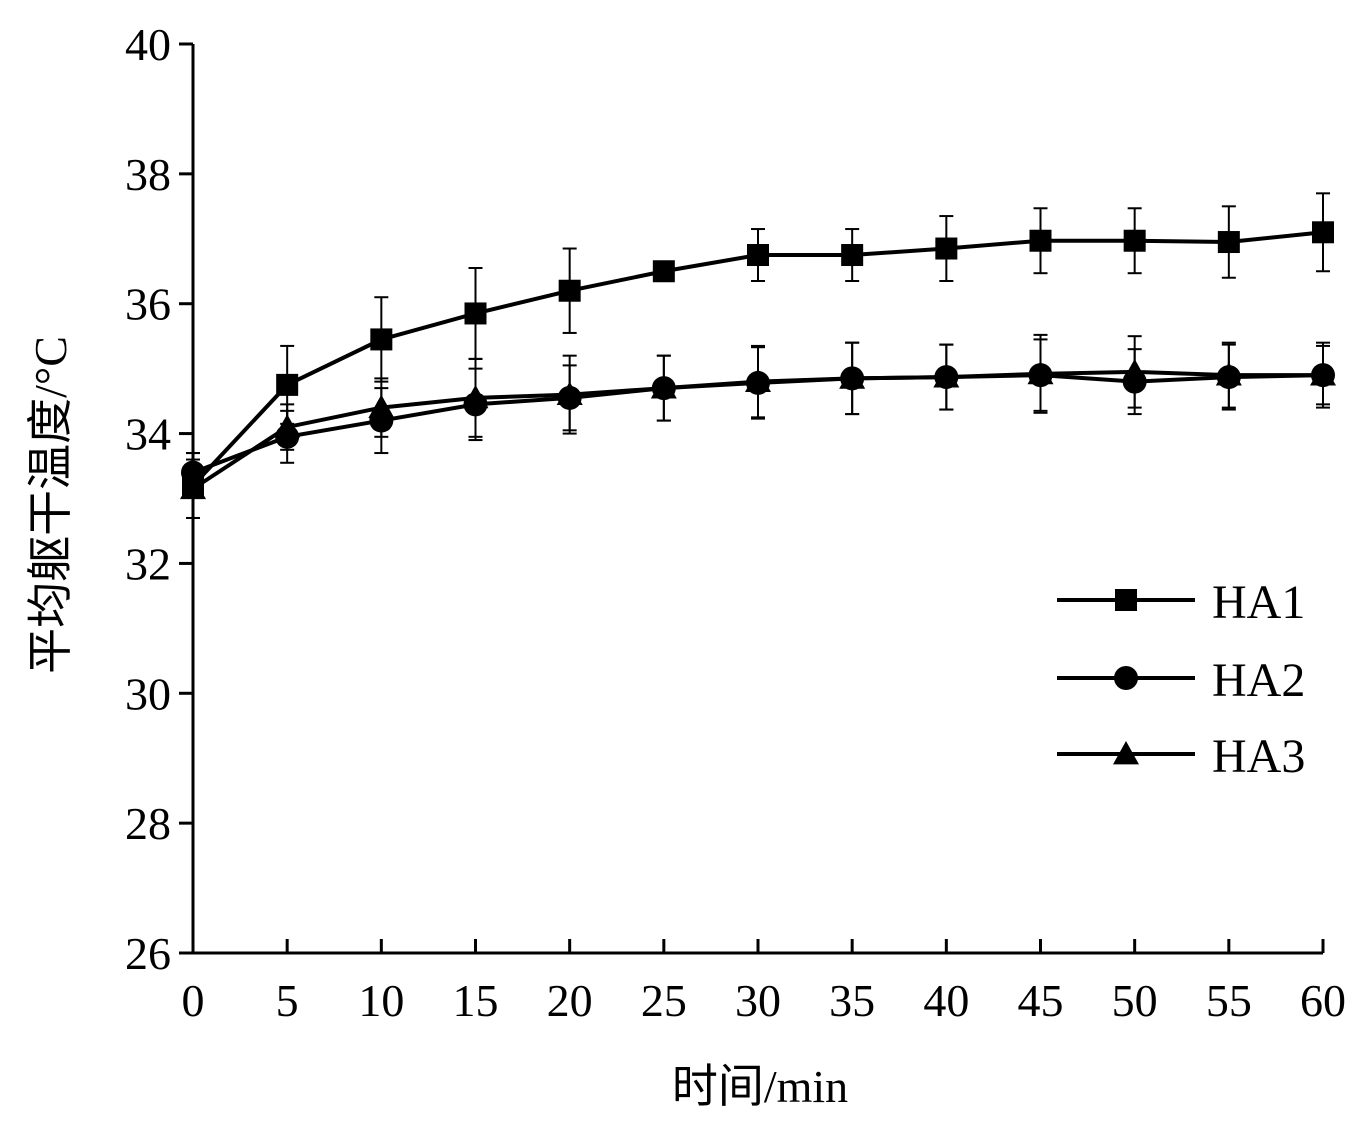 The height and width of the screenshot is (1134, 1370). I want to click on x-tick-label: 45, so click(1041, 1000).